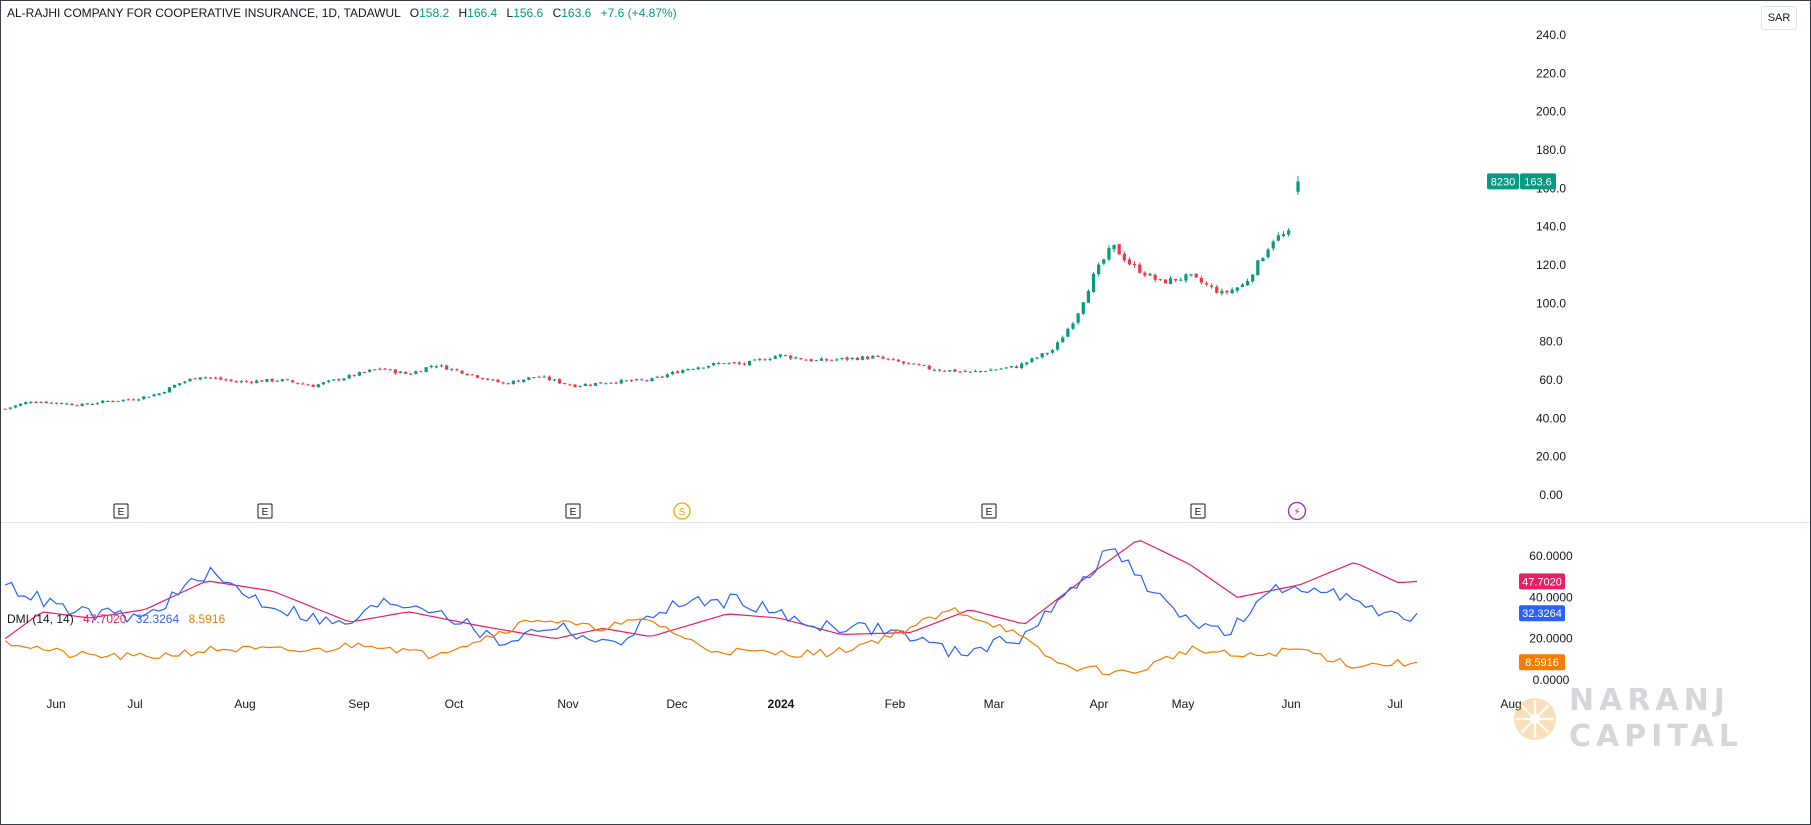  What do you see at coordinates (676, 704) in the screenshot?
I see `time-tick-label: Dec` at bounding box center [676, 704].